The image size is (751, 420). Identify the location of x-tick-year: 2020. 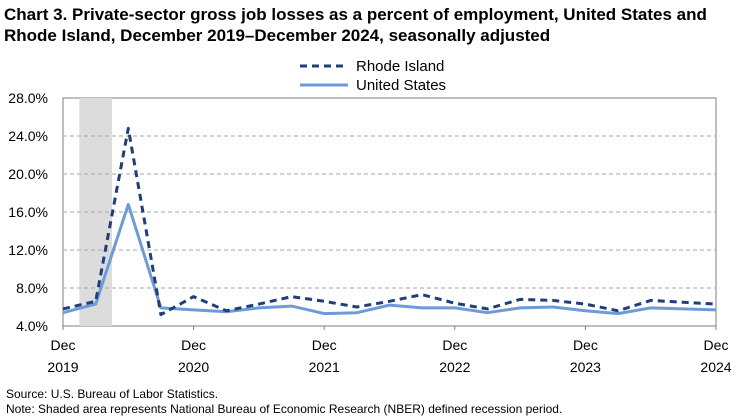
(193, 367).